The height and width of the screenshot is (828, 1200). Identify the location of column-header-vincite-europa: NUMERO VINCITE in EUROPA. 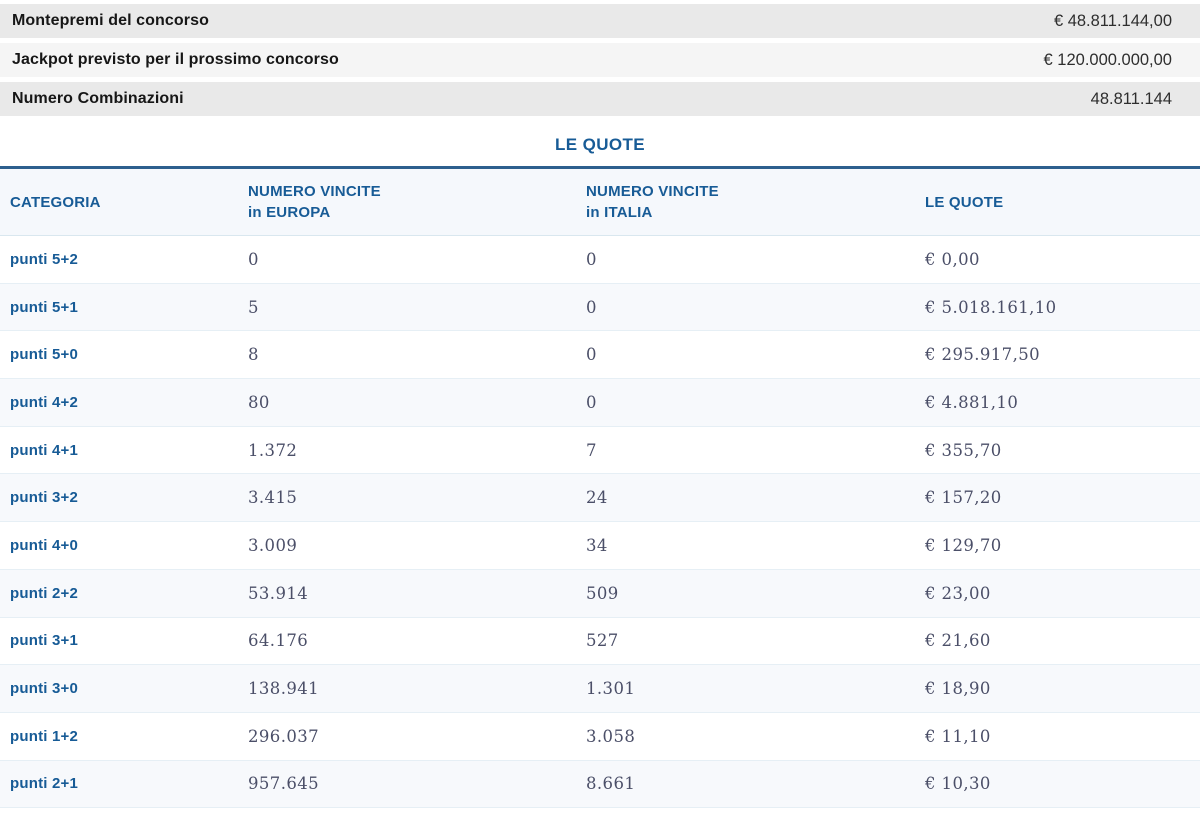
(417, 202).